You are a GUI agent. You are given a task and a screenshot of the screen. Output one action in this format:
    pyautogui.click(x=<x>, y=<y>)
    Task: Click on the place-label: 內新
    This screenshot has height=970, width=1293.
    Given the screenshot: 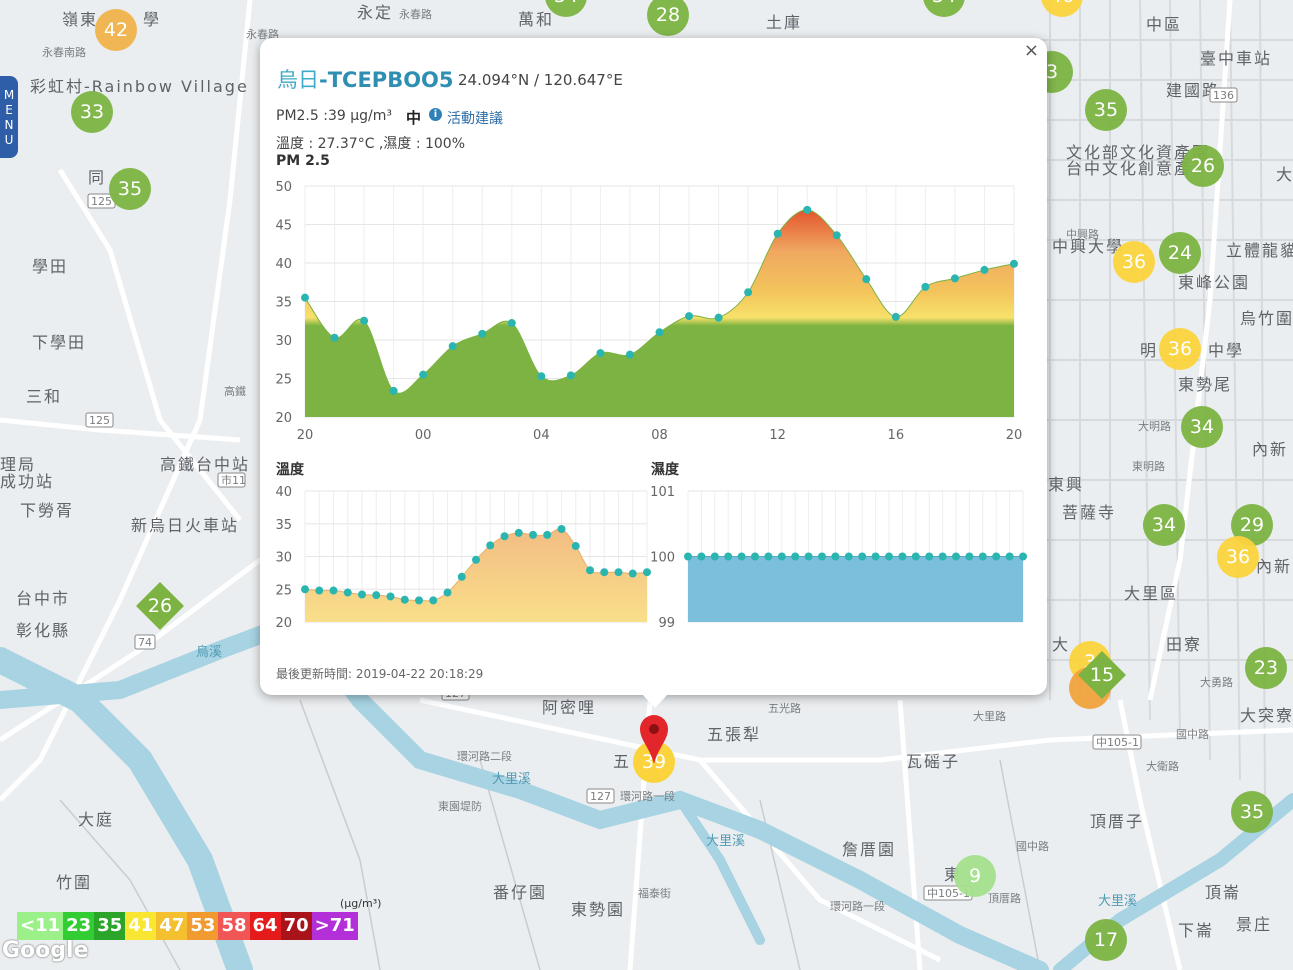 What is the action you would take?
    pyautogui.click(x=1274, y=566)
    